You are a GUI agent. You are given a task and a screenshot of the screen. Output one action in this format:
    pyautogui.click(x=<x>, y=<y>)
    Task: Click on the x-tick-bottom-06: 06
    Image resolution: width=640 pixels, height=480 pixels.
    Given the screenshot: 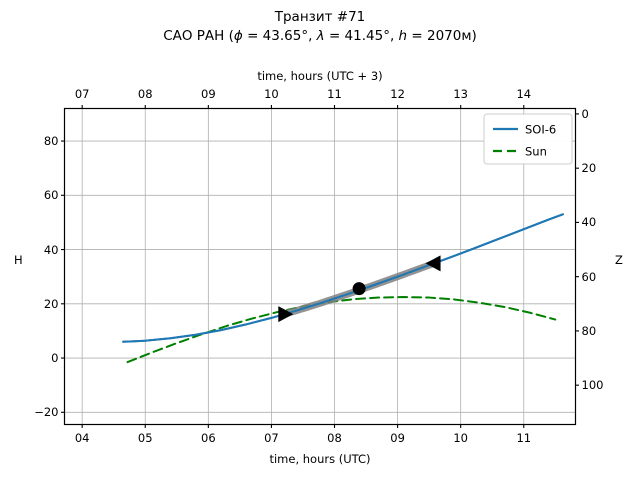 What is the action you would take?
    pyautogui.click(x=208, y=437)
    